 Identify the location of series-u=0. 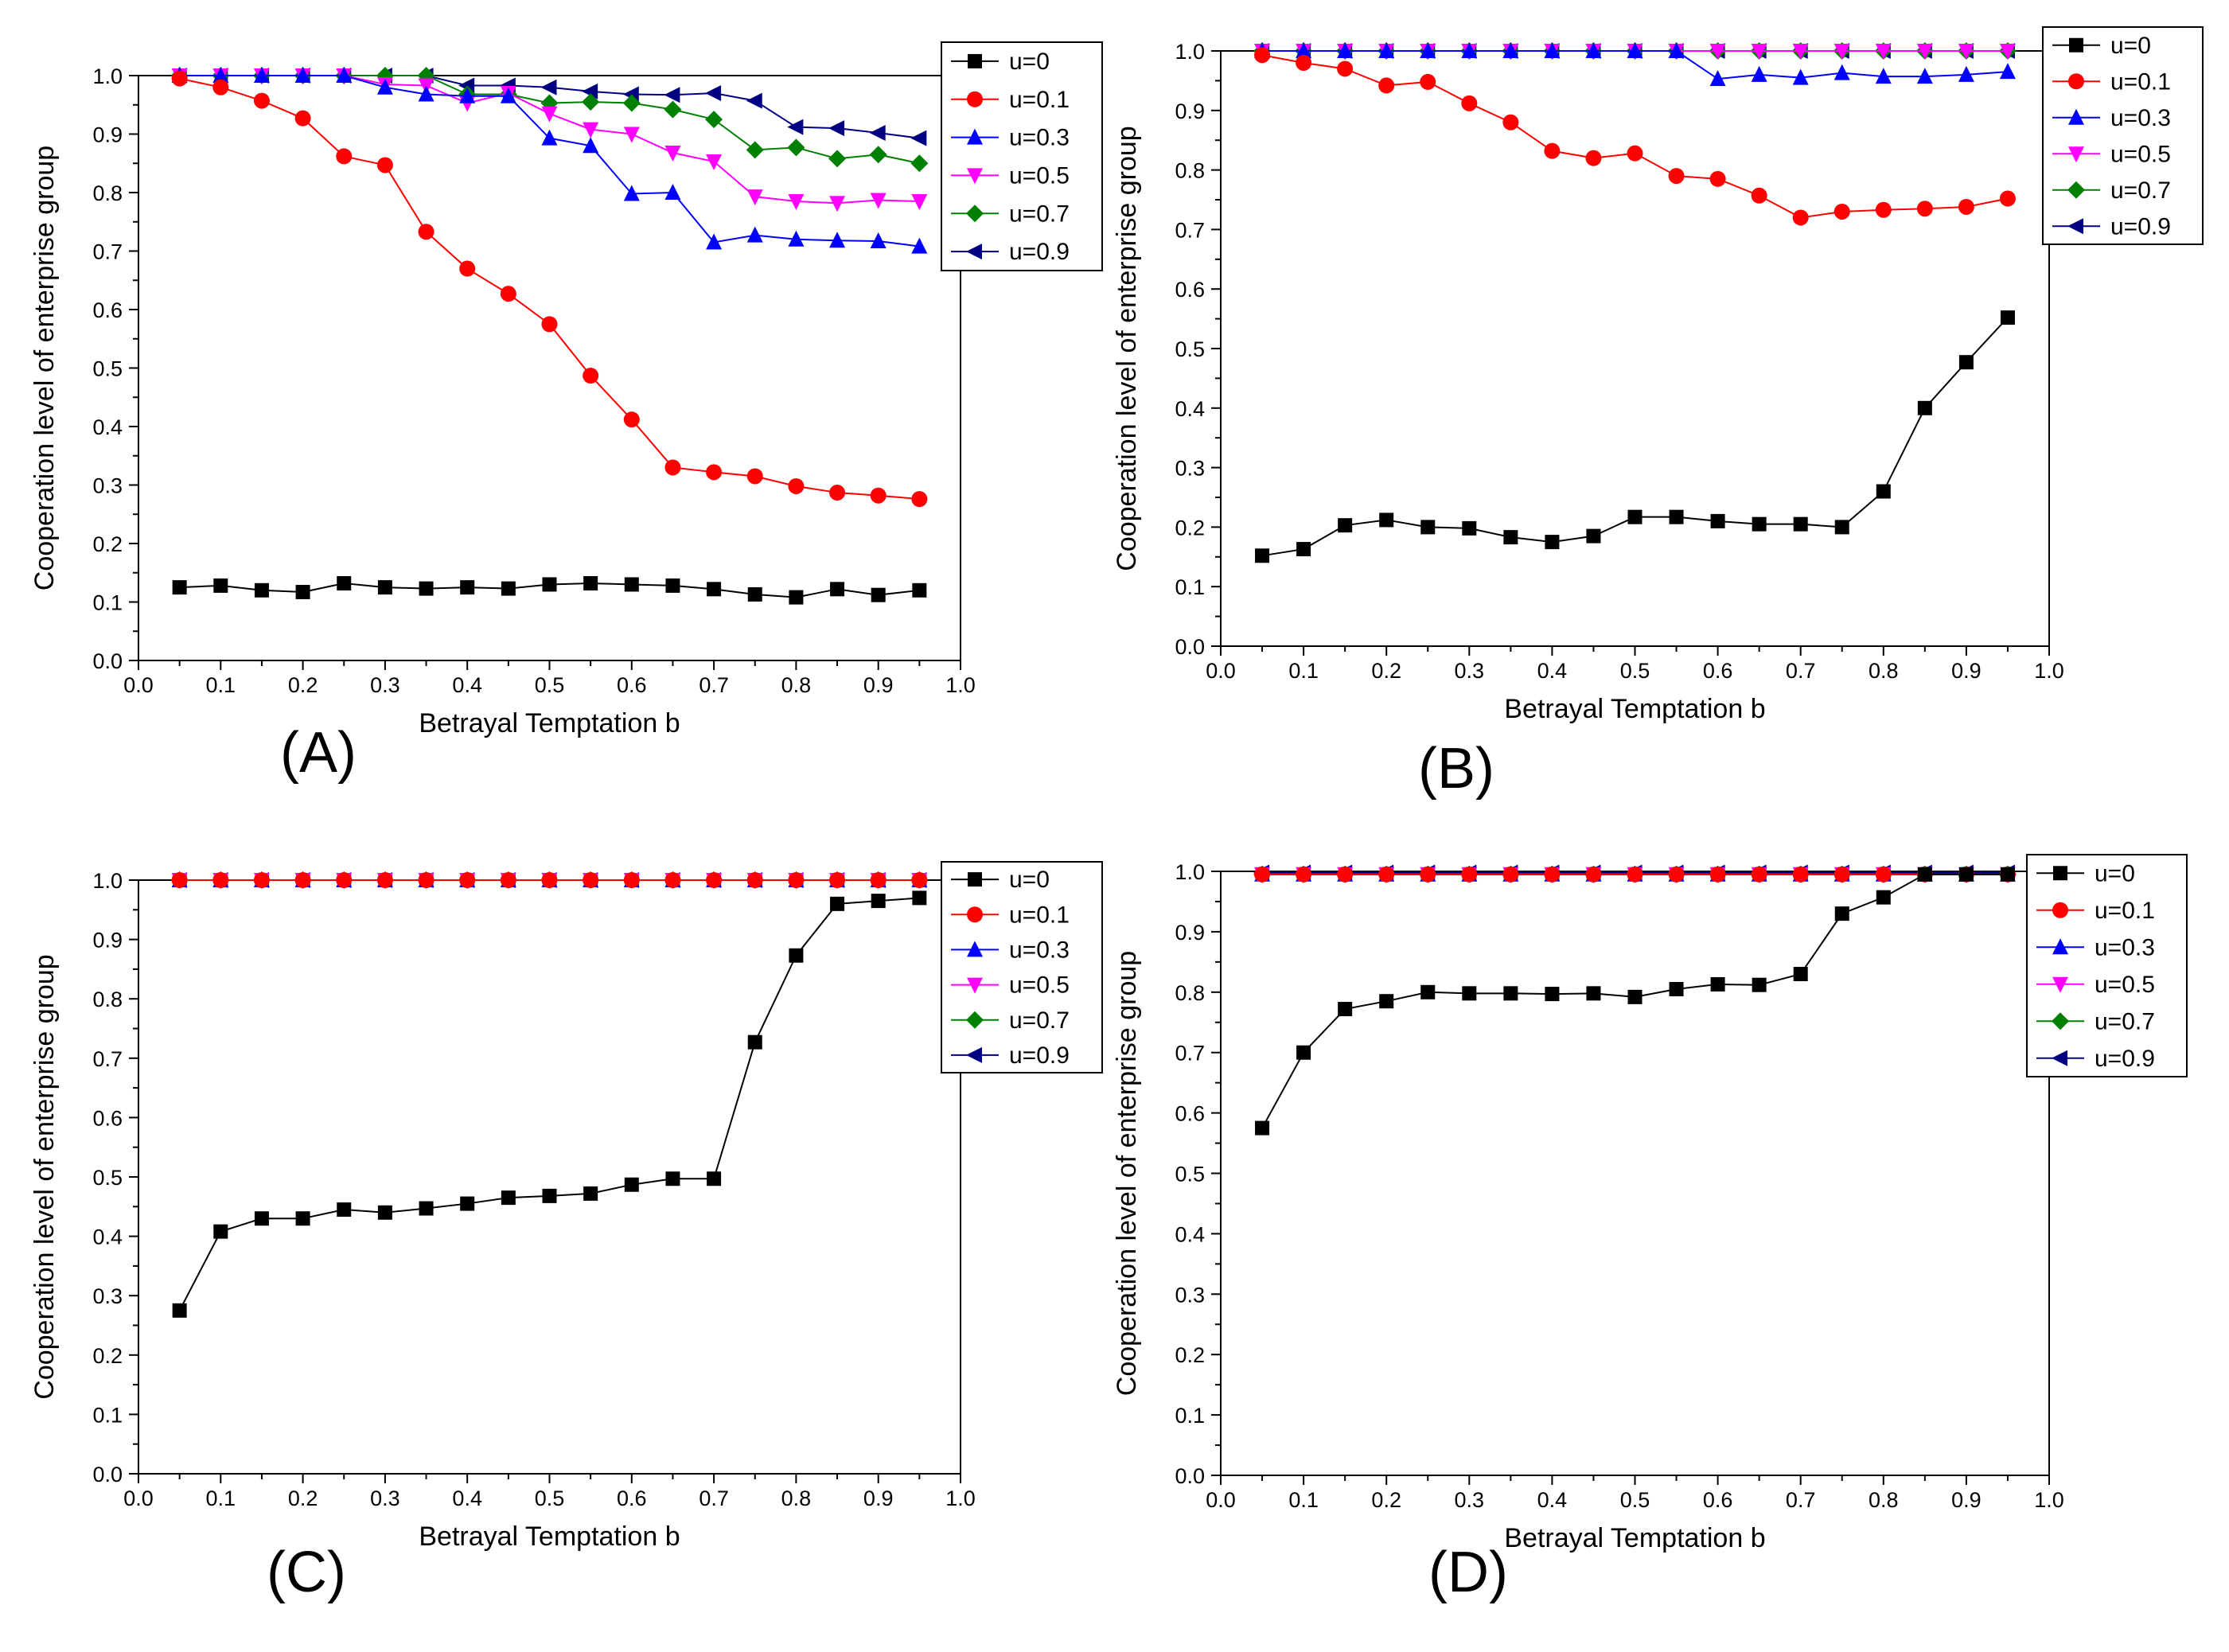
(1635, 436).